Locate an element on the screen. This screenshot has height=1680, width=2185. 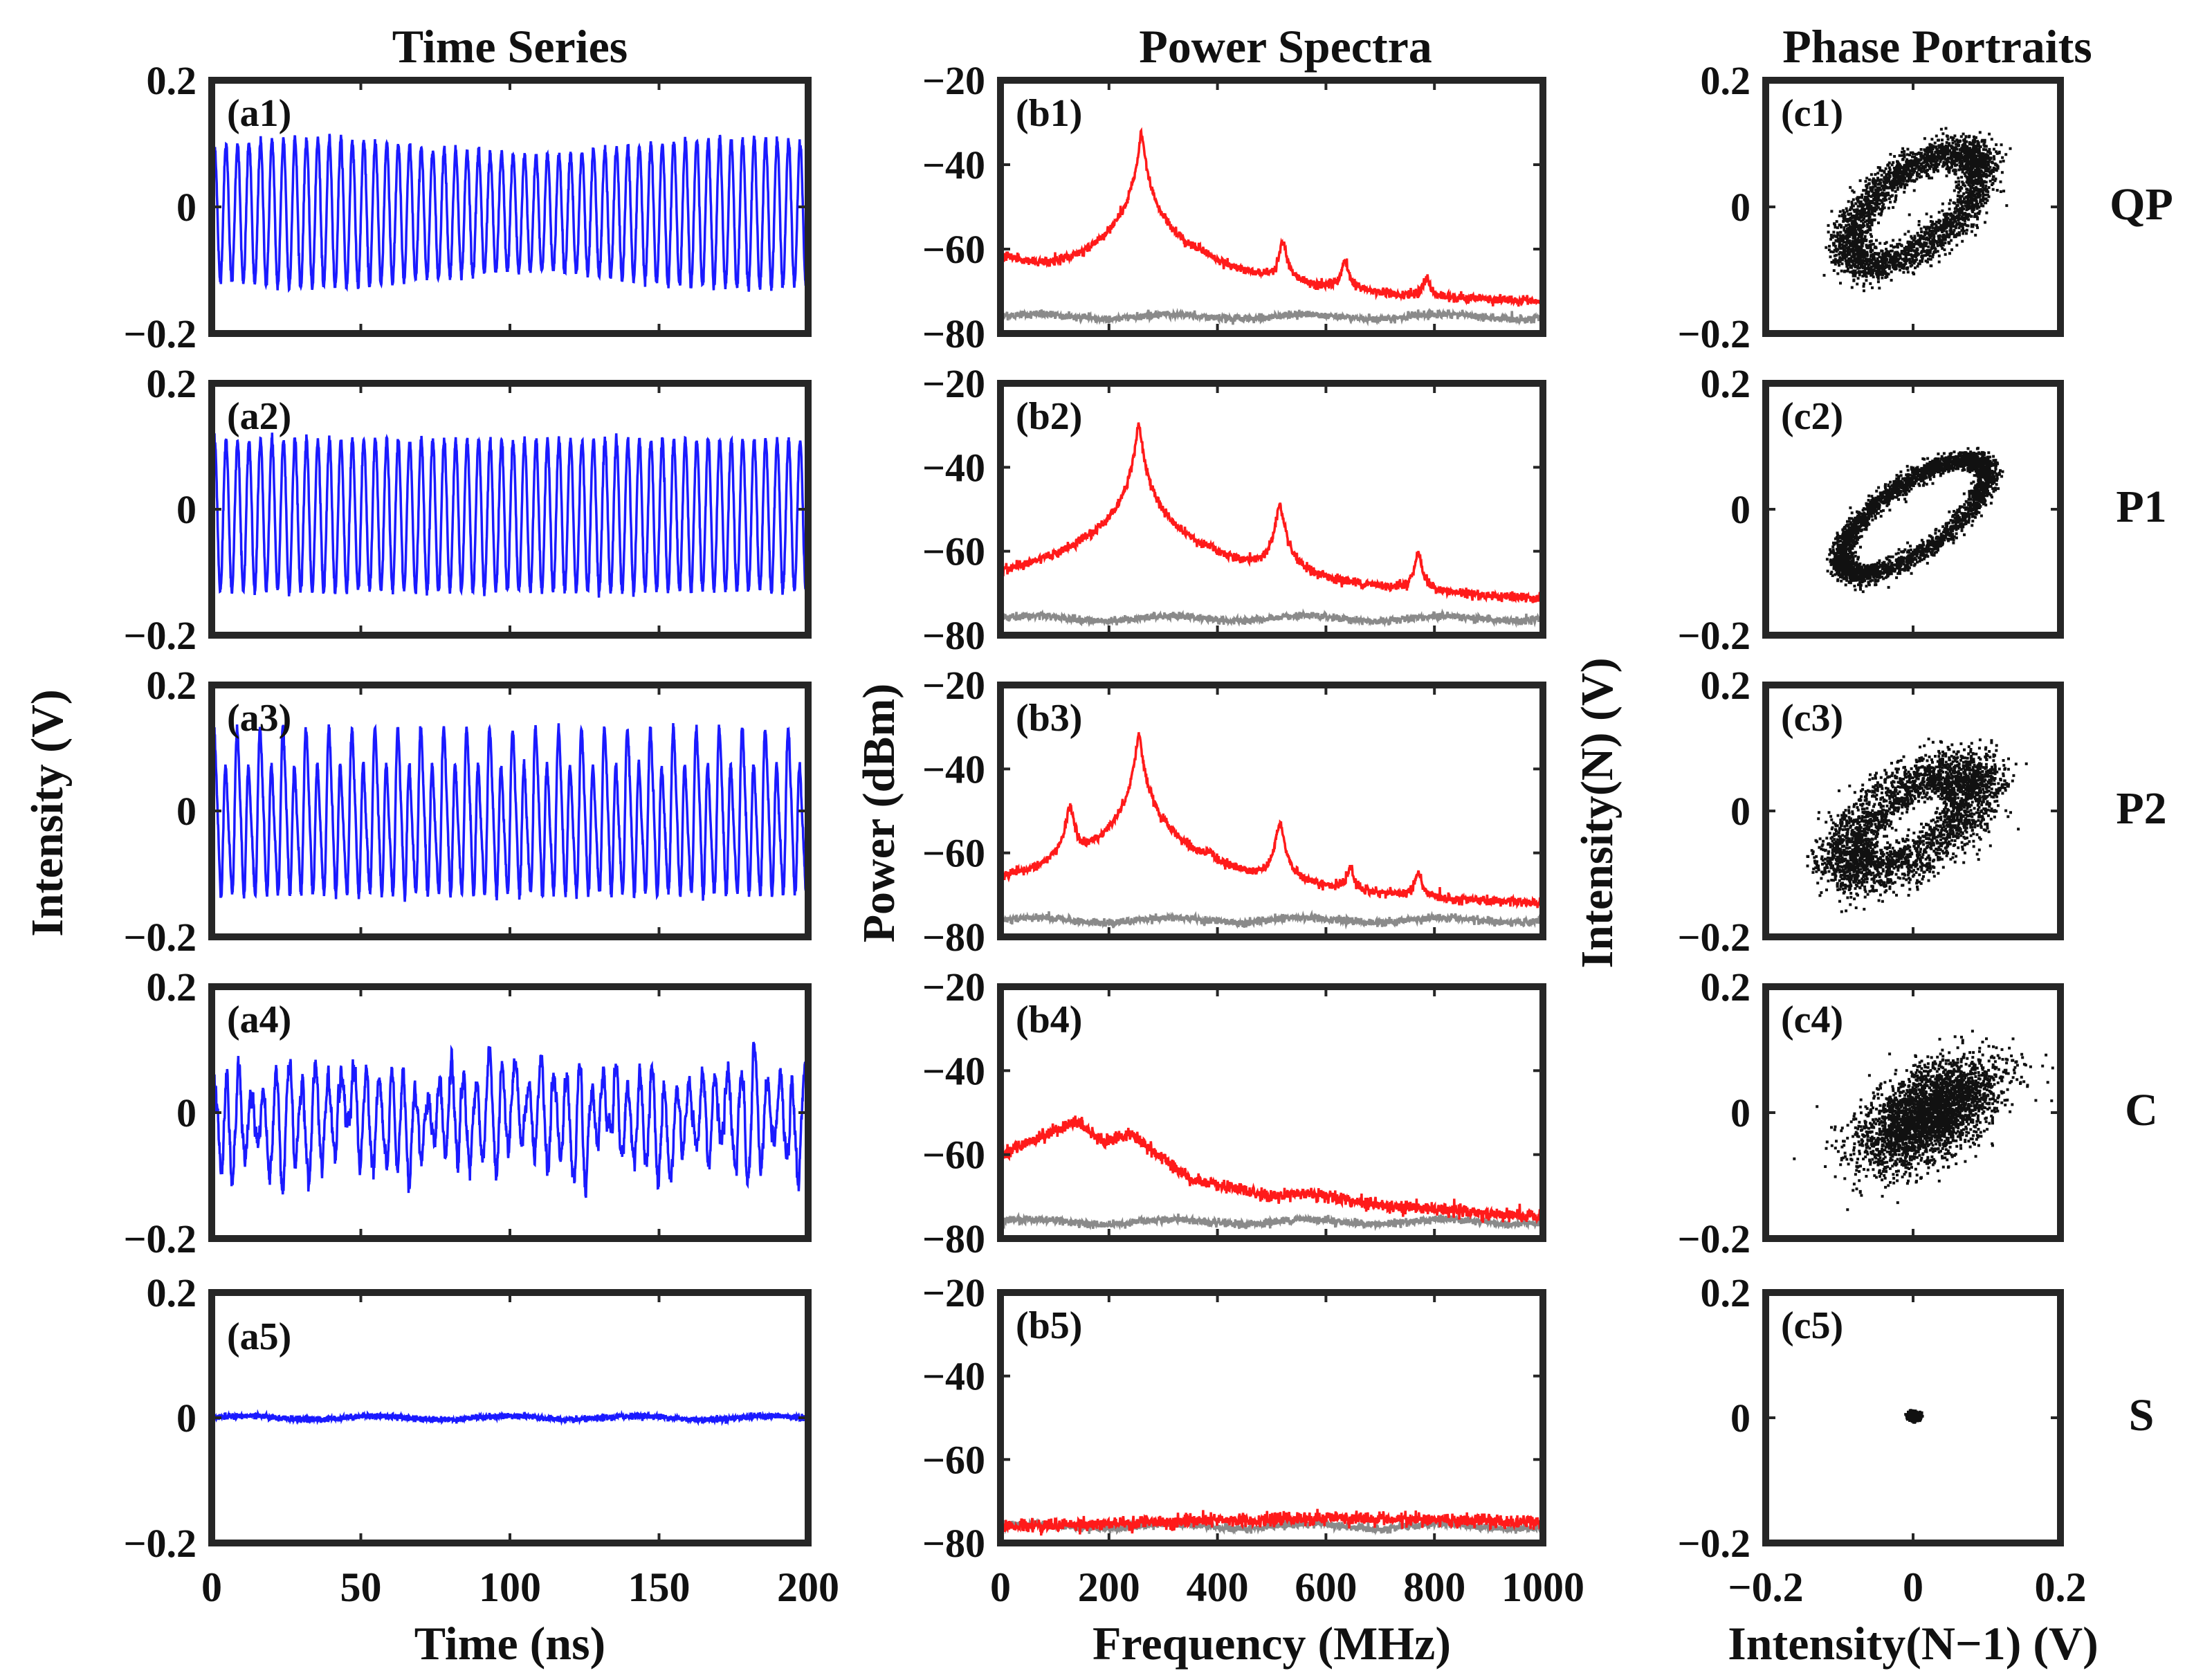
x-tick-label: −0.2 is located at coordinates (1765, 1587).